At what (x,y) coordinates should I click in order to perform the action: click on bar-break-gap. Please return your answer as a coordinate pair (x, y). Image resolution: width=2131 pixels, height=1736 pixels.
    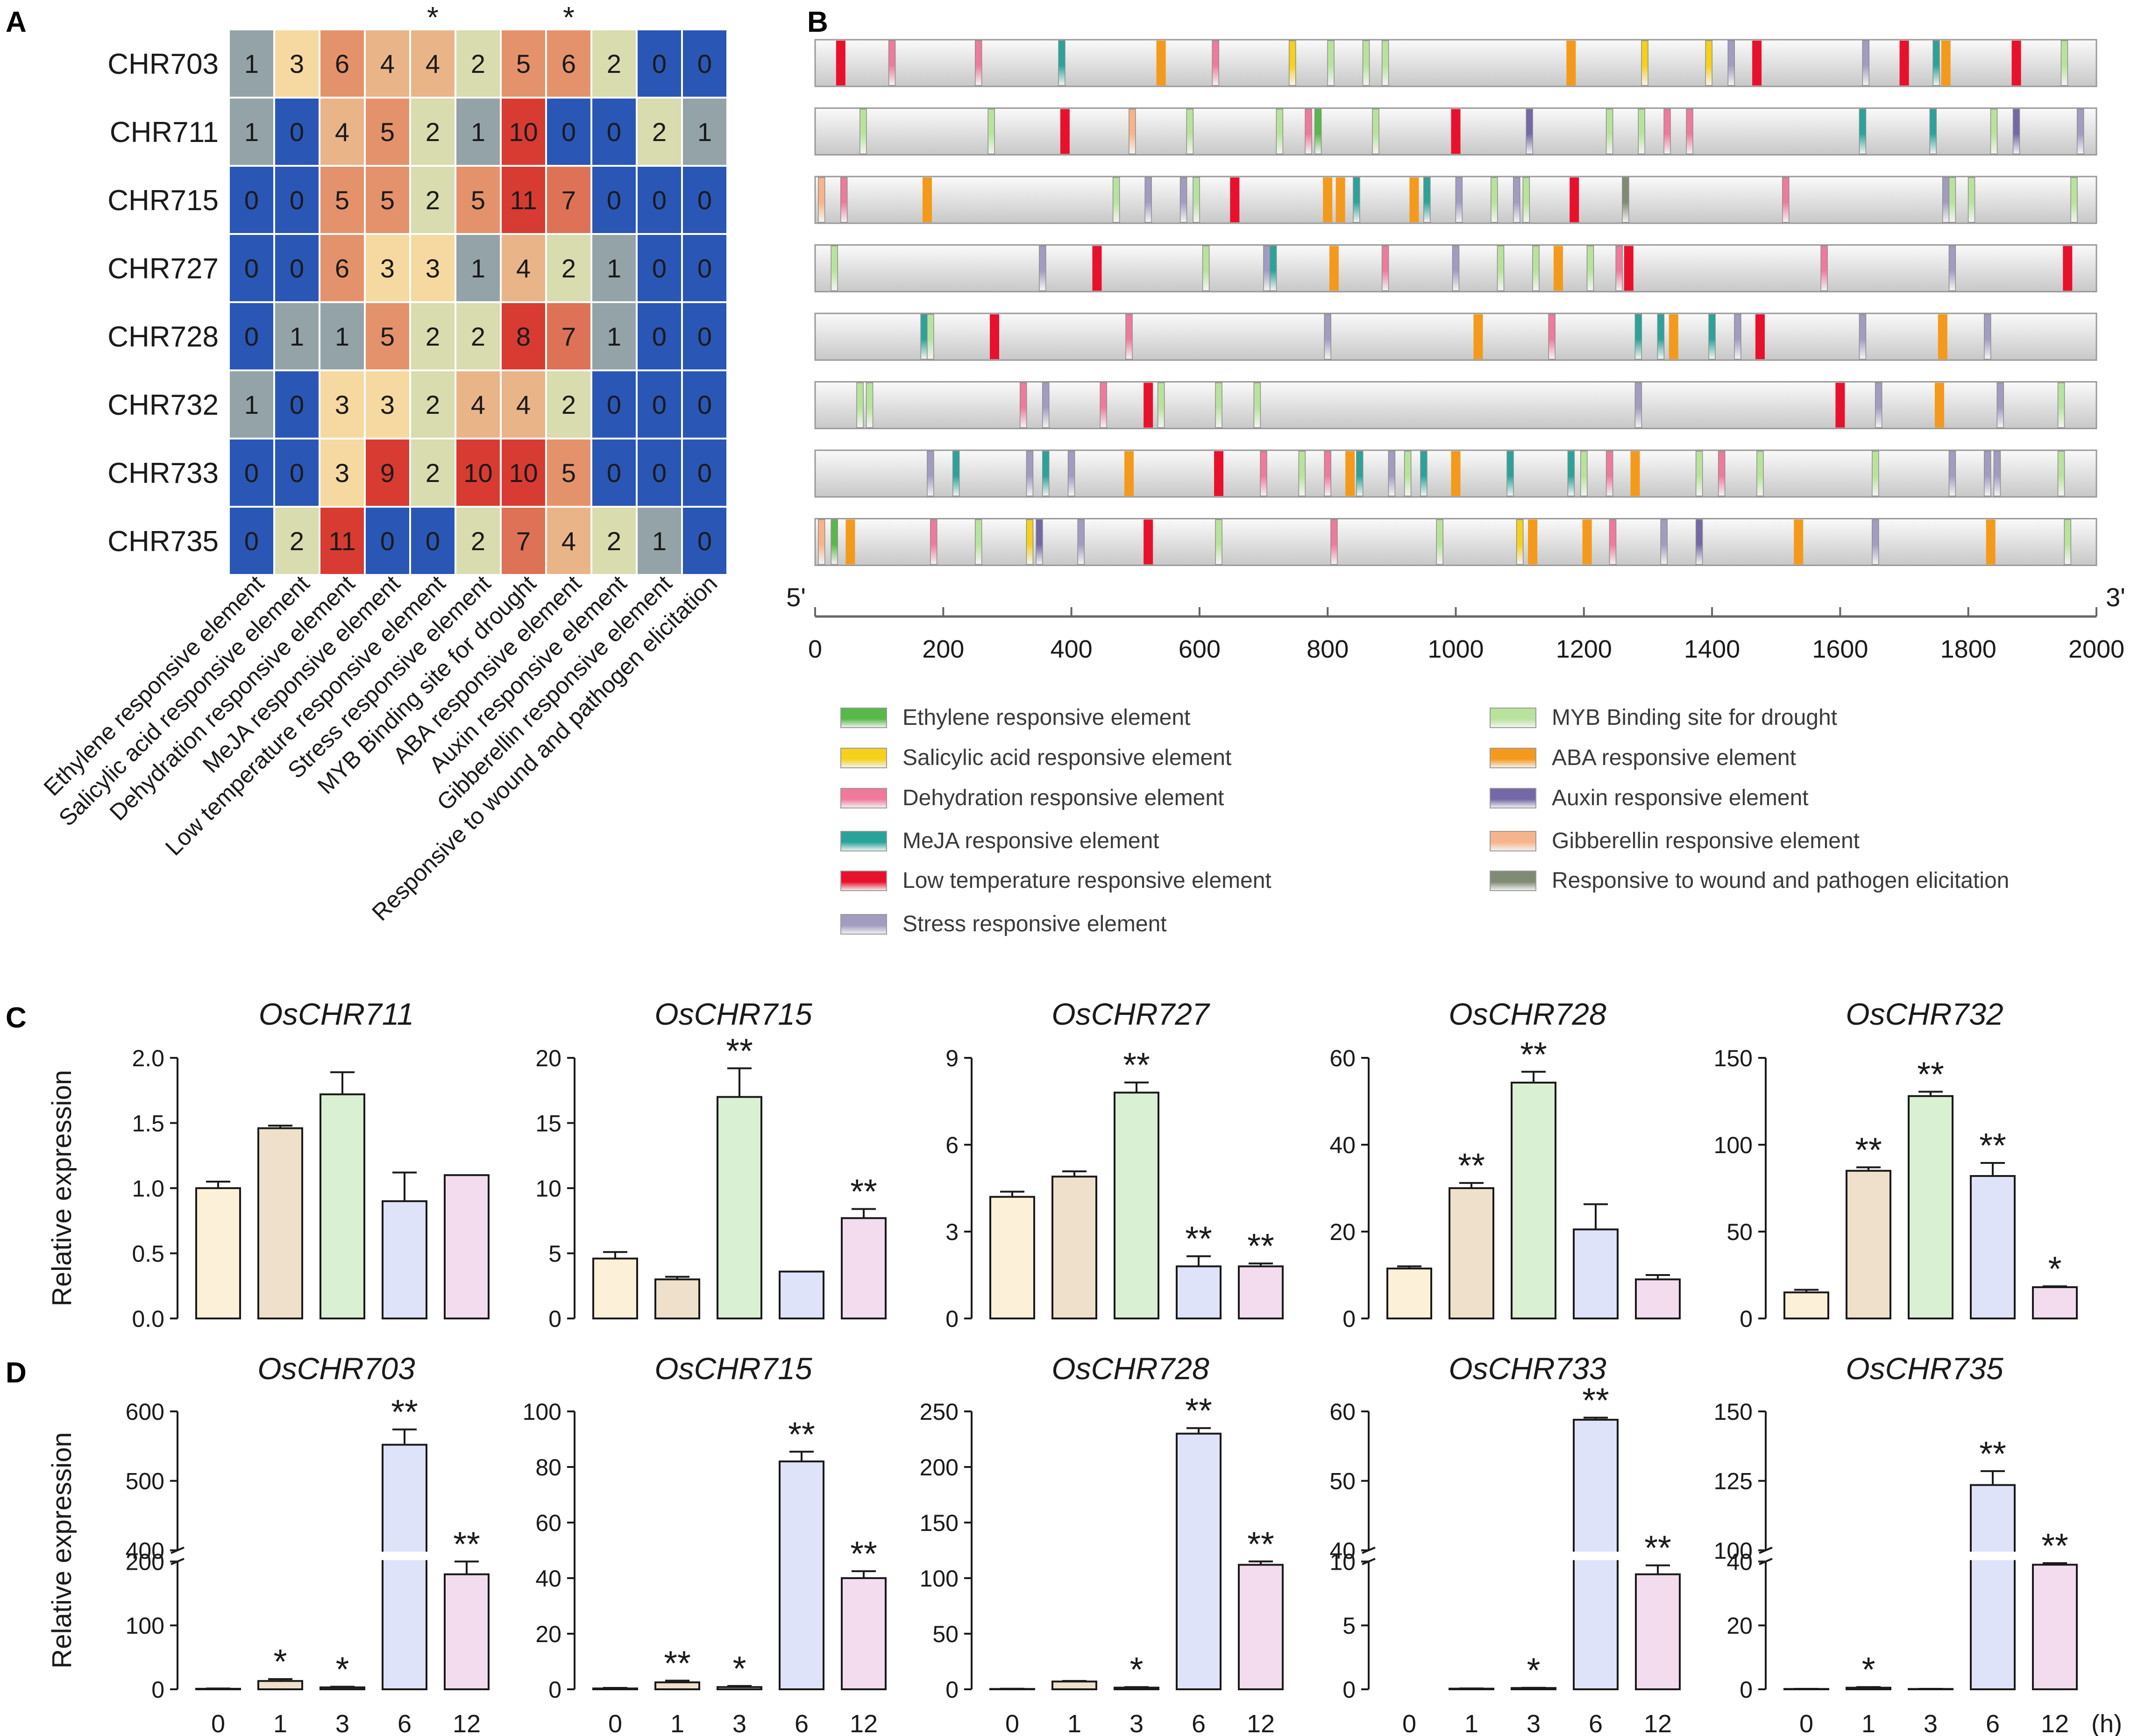
    Looking at the image, I should click on (1596, 1556).